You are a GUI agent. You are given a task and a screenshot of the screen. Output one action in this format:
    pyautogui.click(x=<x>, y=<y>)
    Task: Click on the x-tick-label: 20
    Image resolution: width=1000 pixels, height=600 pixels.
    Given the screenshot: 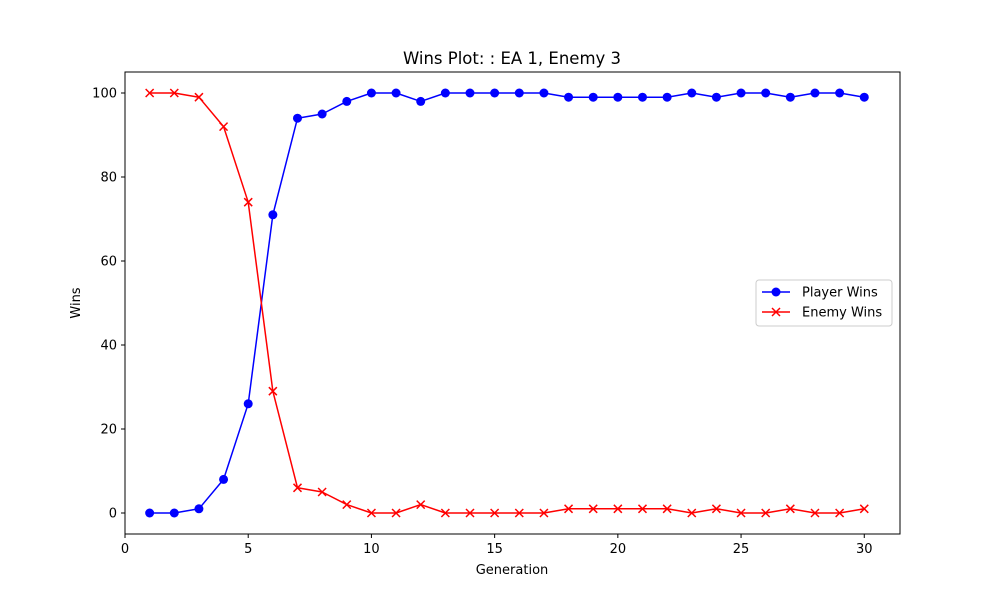 What is the action you would take?
    pyautogui.click(x=618, y=549)
    